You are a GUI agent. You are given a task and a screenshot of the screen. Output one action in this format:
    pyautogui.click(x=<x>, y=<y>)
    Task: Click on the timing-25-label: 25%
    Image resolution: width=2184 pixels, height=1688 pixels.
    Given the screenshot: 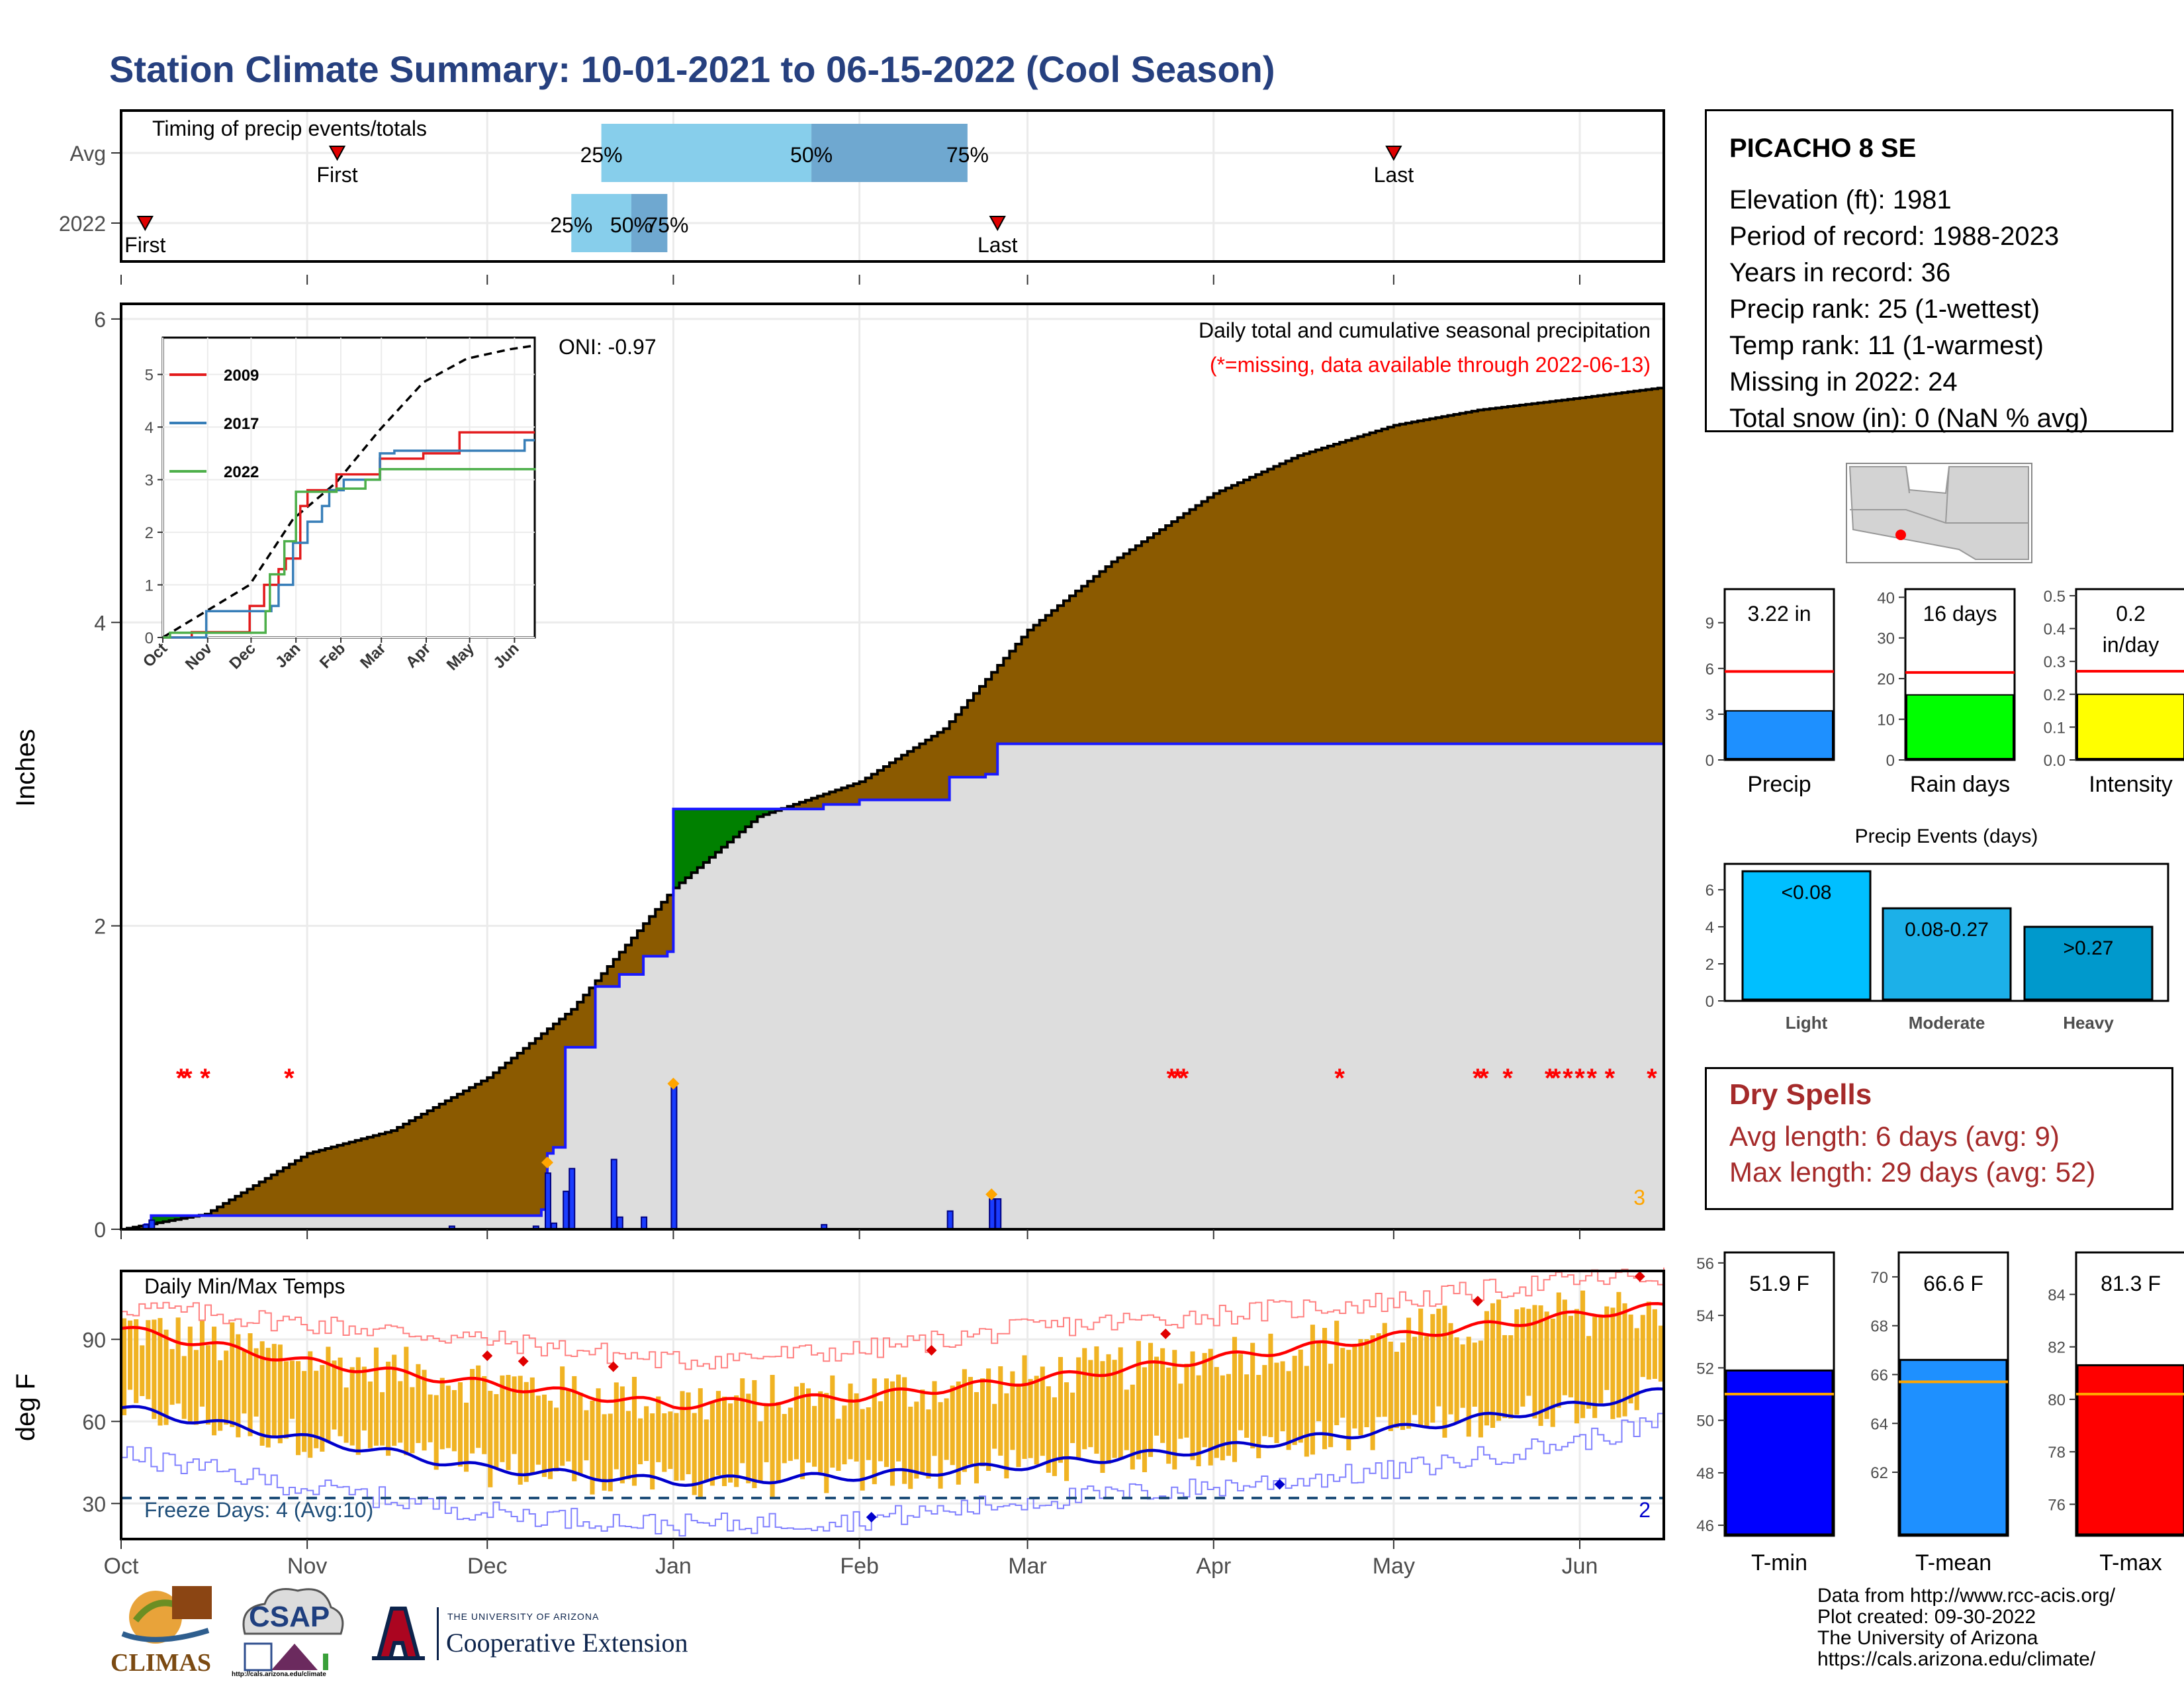 What is the action you would take?
    pyautogui.click(x=601, y=155)
    